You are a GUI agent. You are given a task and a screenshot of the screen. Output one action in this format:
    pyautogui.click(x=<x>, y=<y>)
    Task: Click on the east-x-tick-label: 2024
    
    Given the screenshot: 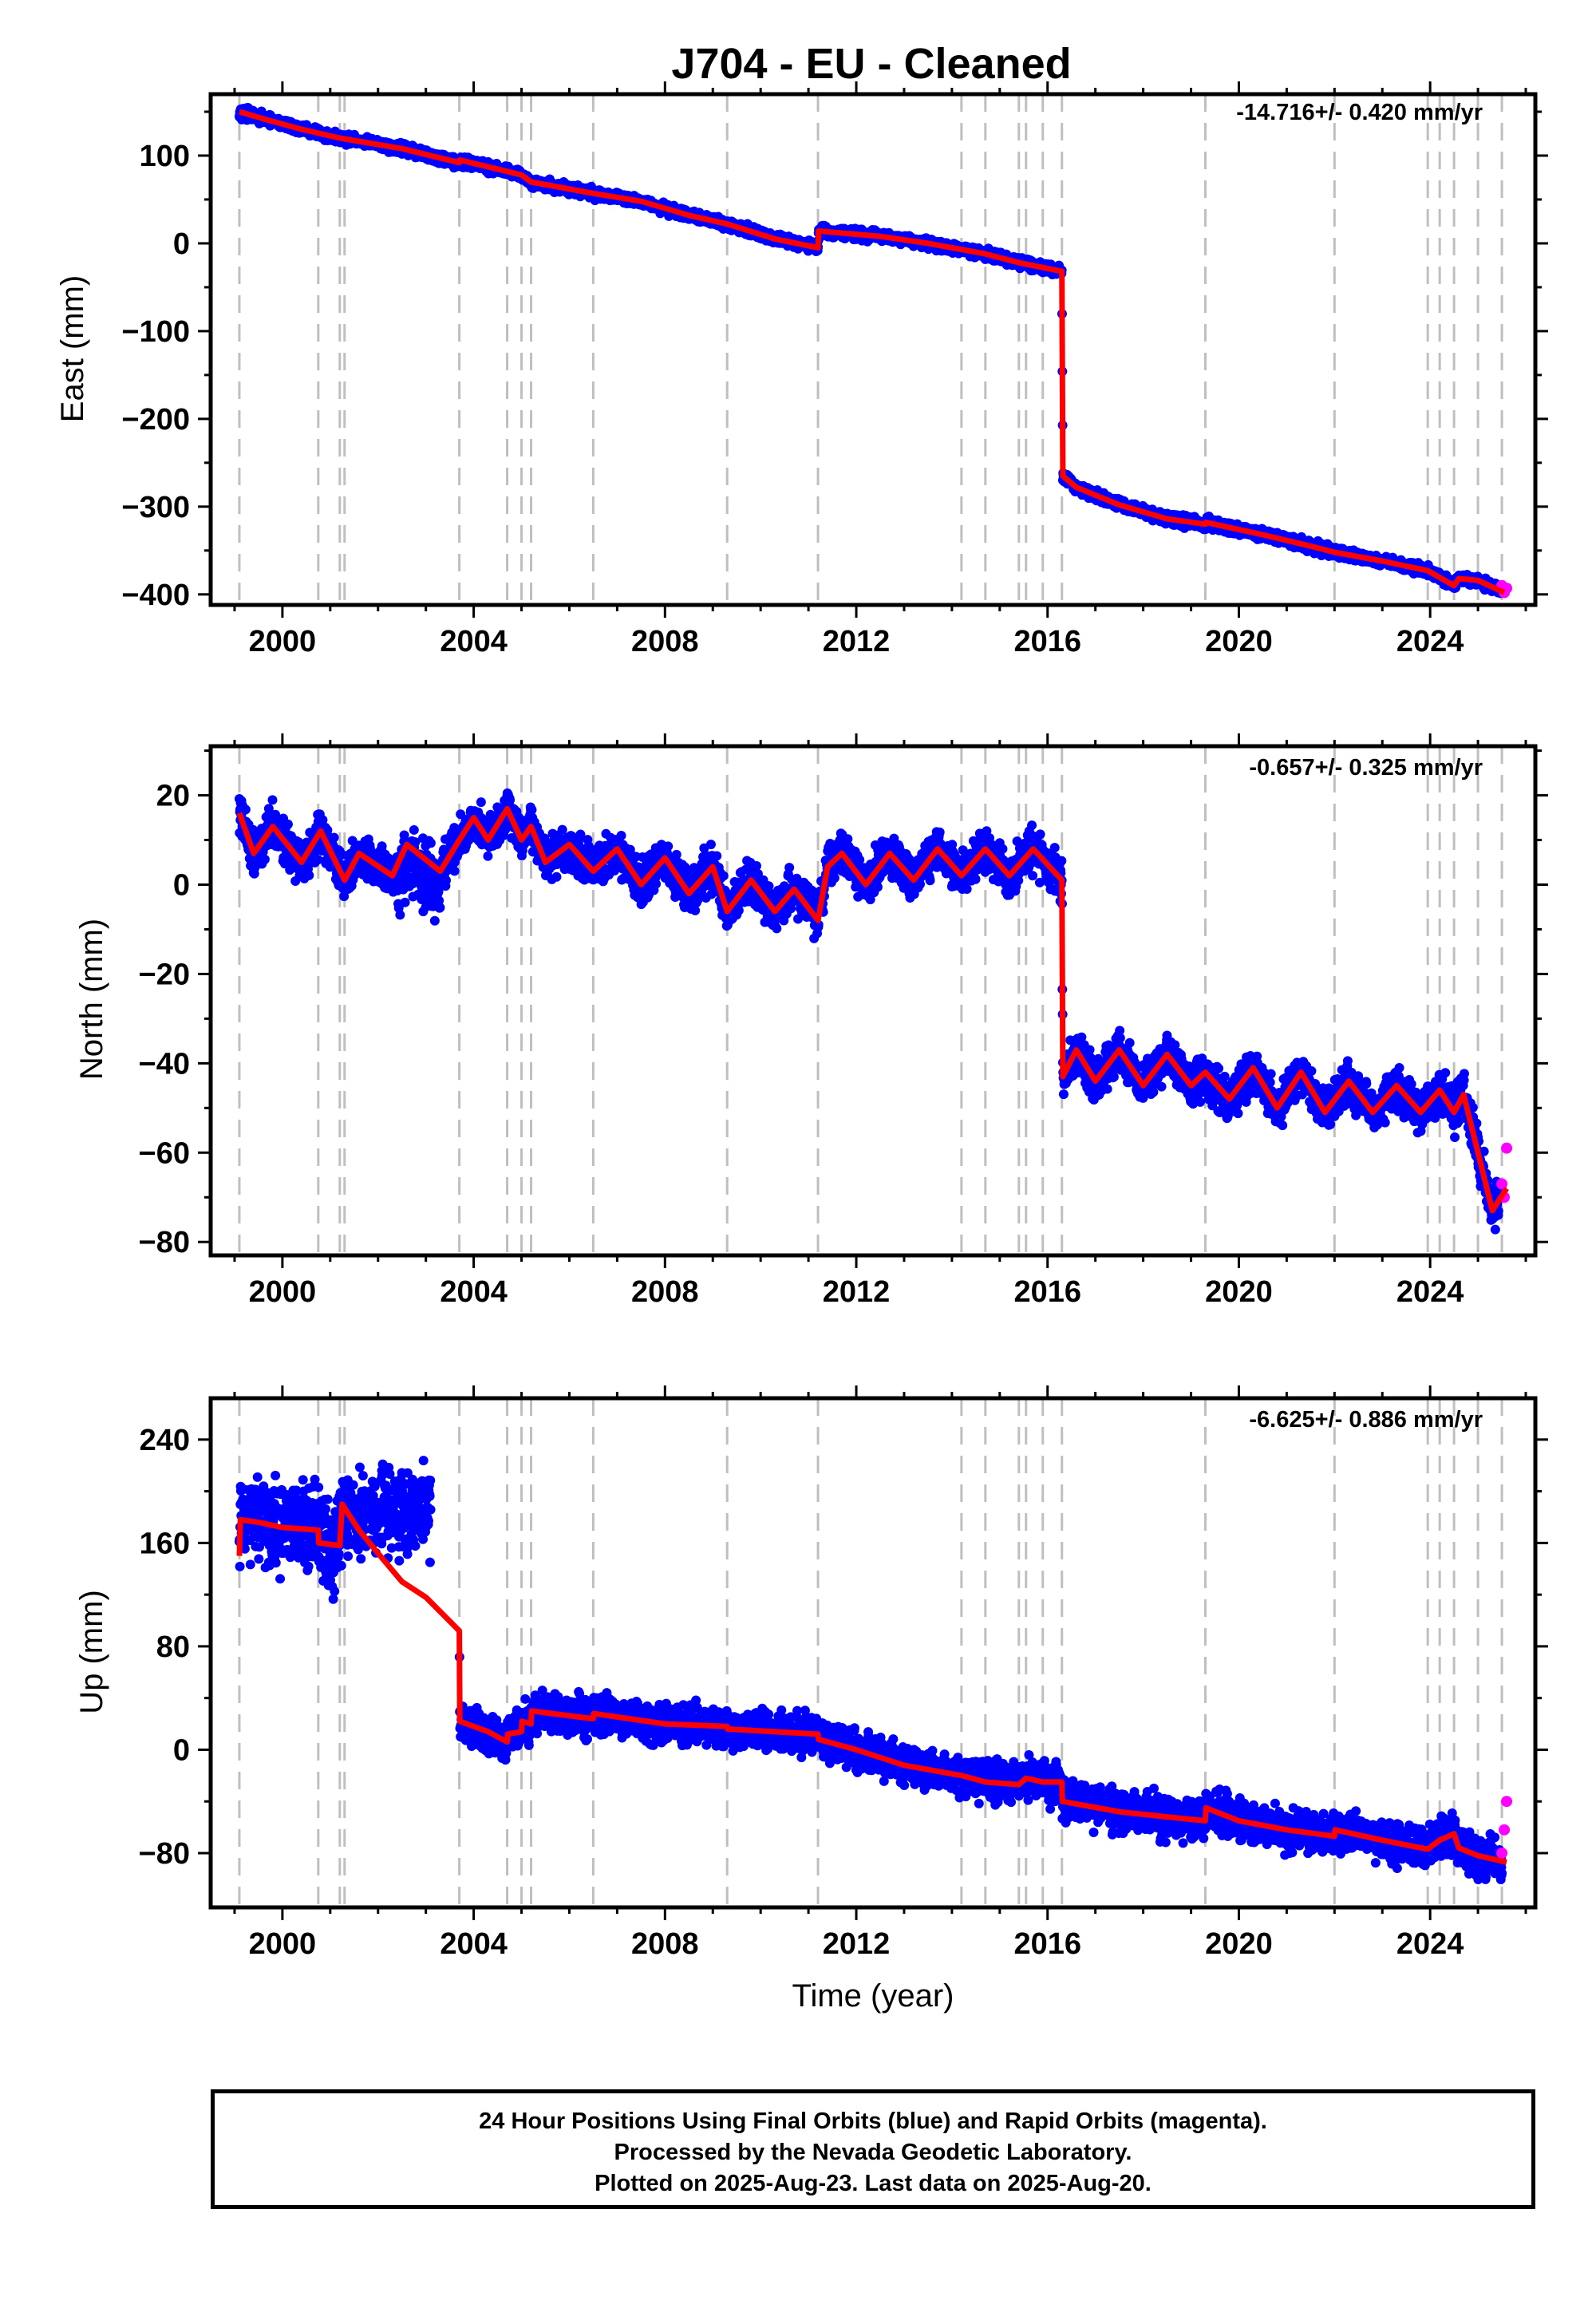 What is the action you would take?
    pyautogui.click(x=1430, y=641)
    